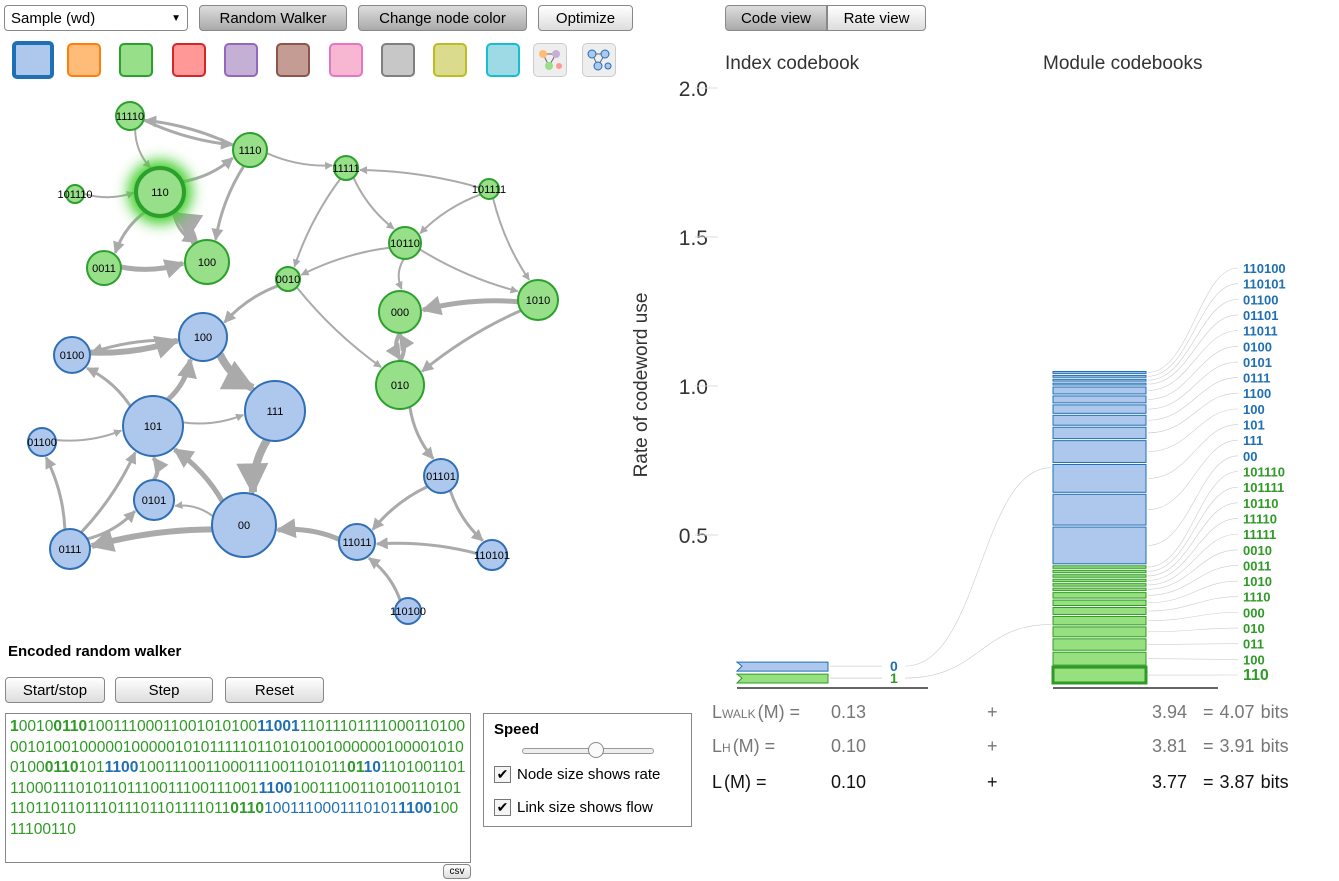 The image size is (1339, 881). I want to click on node-label: 0111, so click(70, 550).